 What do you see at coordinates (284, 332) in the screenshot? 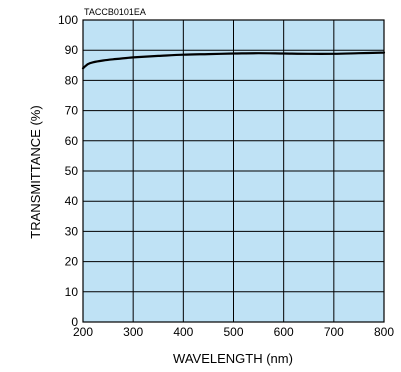
I see `x-tick-label-600: 600` at bounding box center [284, 332].